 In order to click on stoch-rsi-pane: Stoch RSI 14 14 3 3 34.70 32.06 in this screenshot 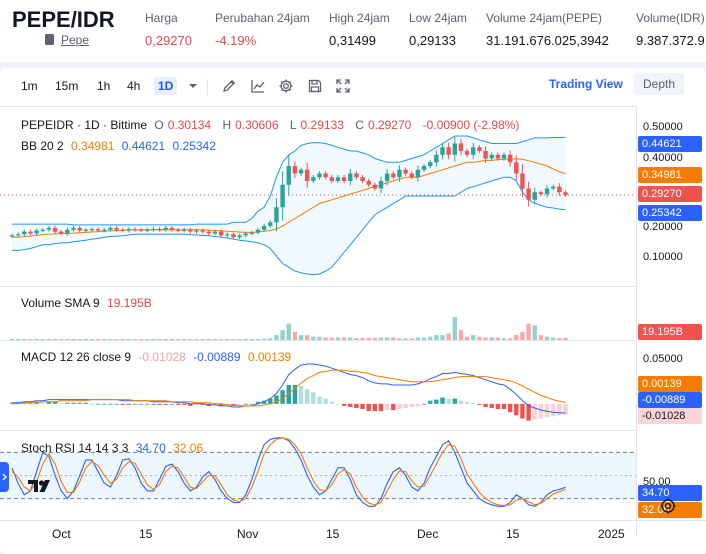, I will do `click(318, 475)`.